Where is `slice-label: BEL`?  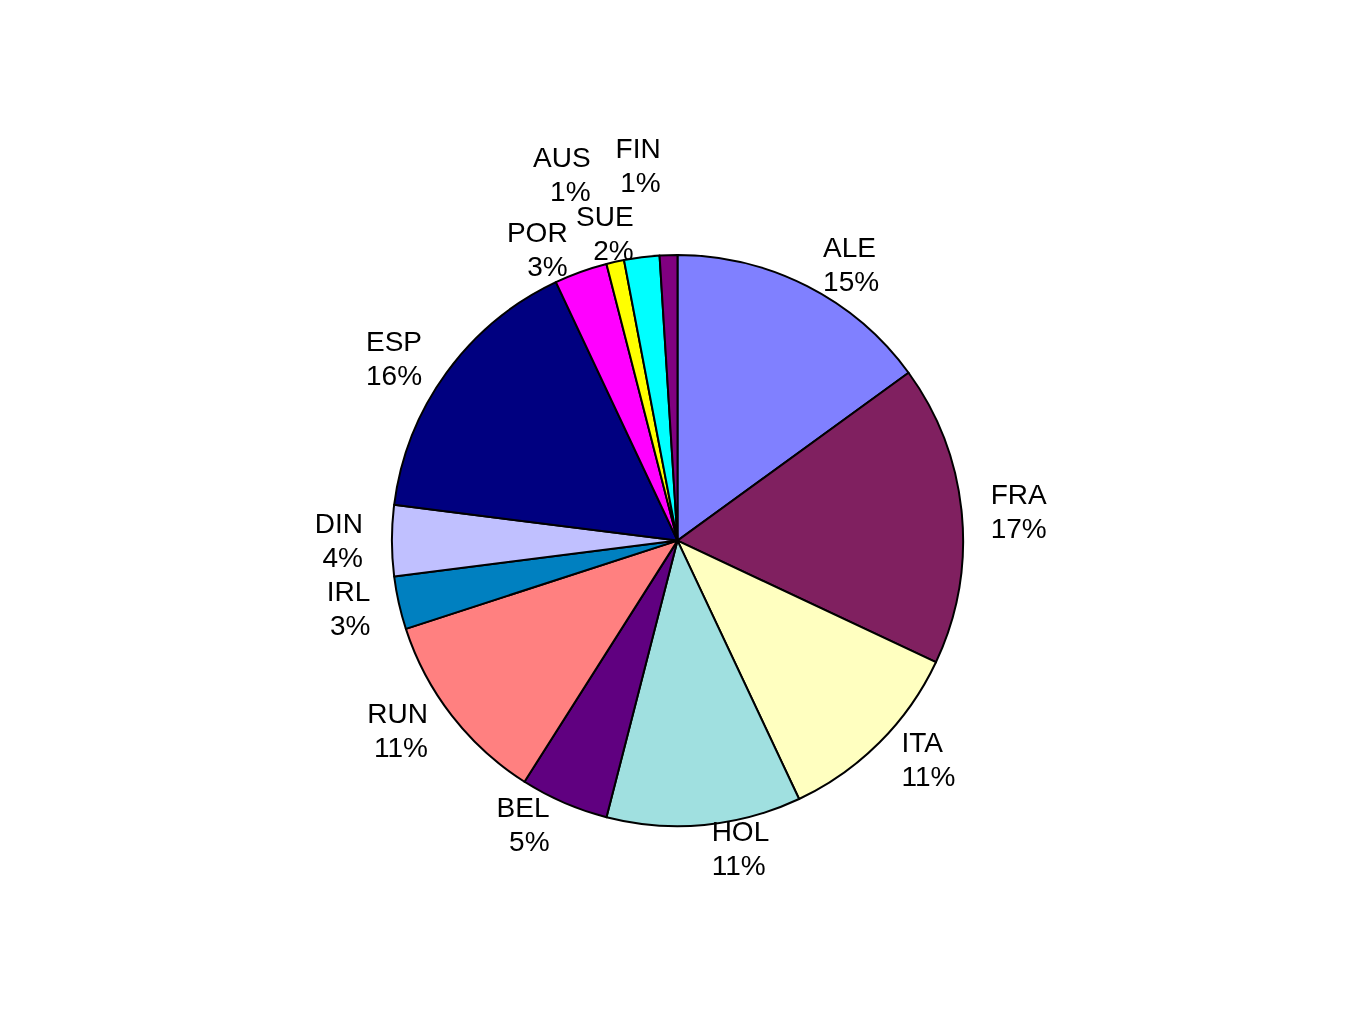 slice-label: BEL is located at coordinates (523, 808).